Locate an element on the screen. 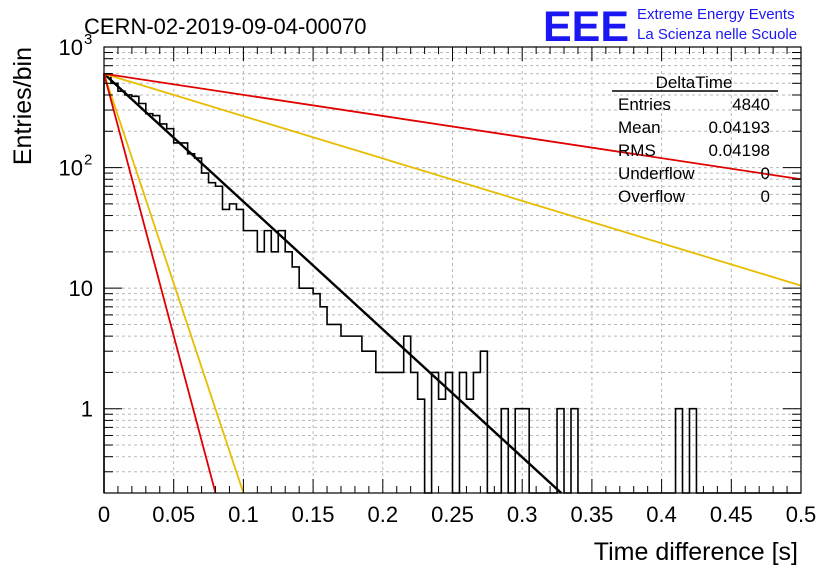 Image resolution: width=836 pixels, height=572 pixels. stats-row-label: Underflow is located at coordinates (656, 173).